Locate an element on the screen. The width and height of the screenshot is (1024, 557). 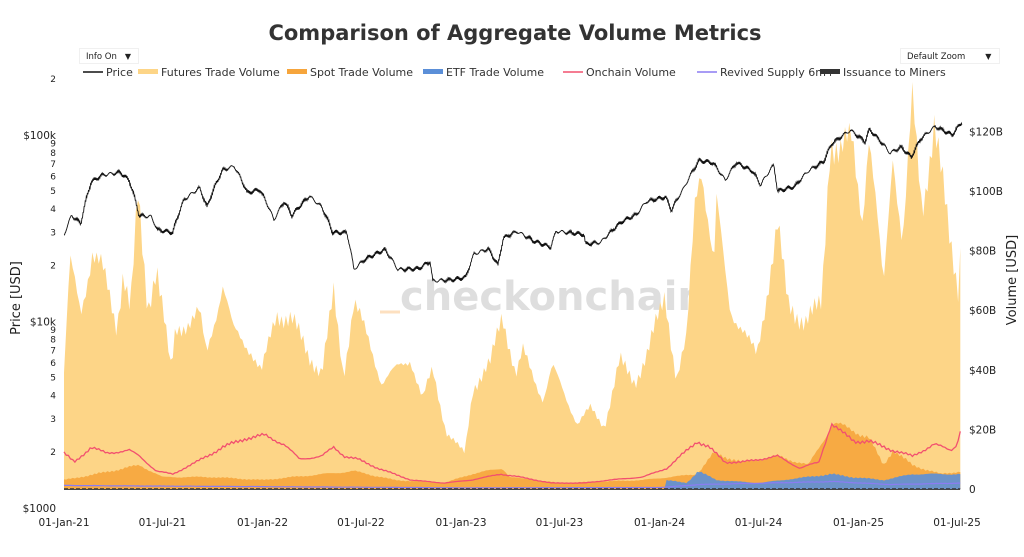
y-right-tick-label: $20B is located at coordinates (982, 430).